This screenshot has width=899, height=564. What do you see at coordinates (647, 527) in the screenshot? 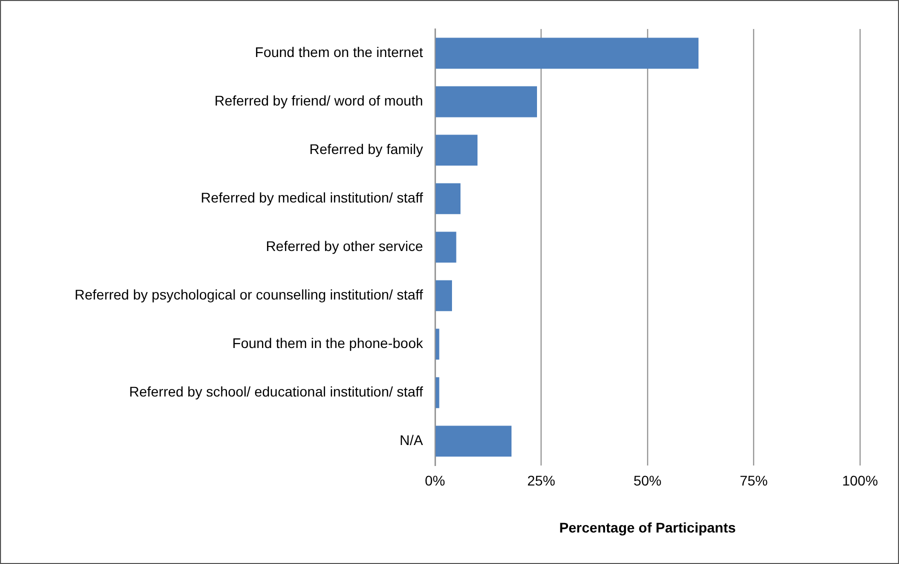
I see `x-axis-title: Percentage of Participants` at bounding box center [647, 527].